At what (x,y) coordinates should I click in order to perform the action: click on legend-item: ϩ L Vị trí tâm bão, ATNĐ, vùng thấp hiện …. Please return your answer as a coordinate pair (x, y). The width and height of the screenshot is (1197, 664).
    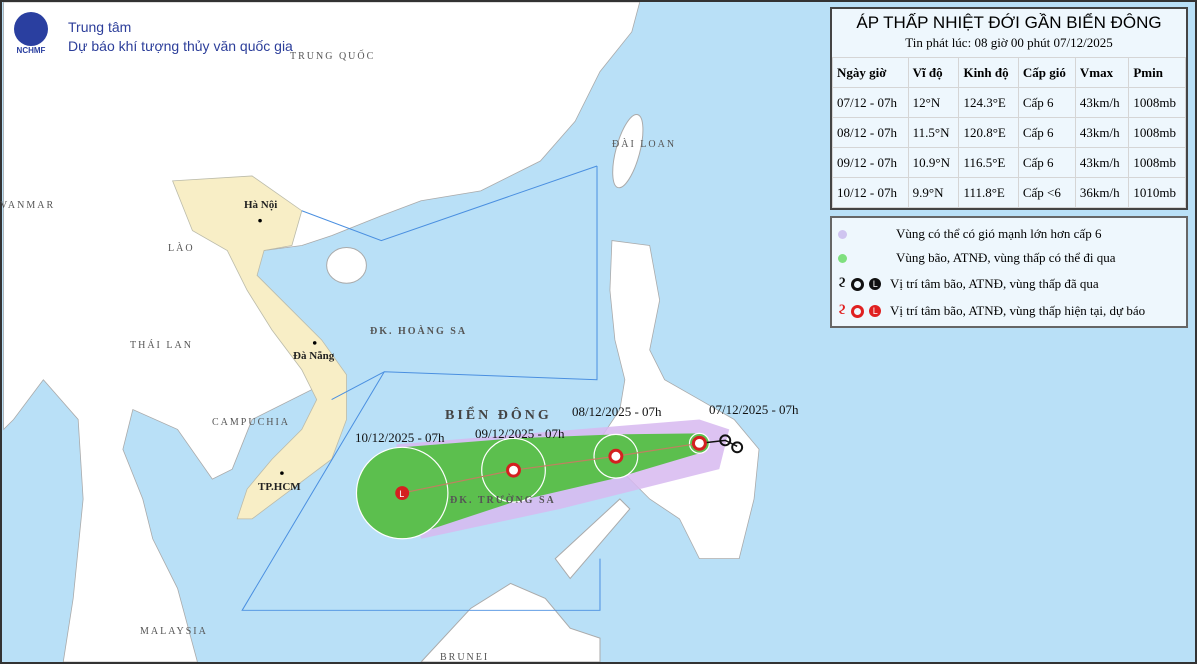
    Looking at the image, I should click on (988, 311).